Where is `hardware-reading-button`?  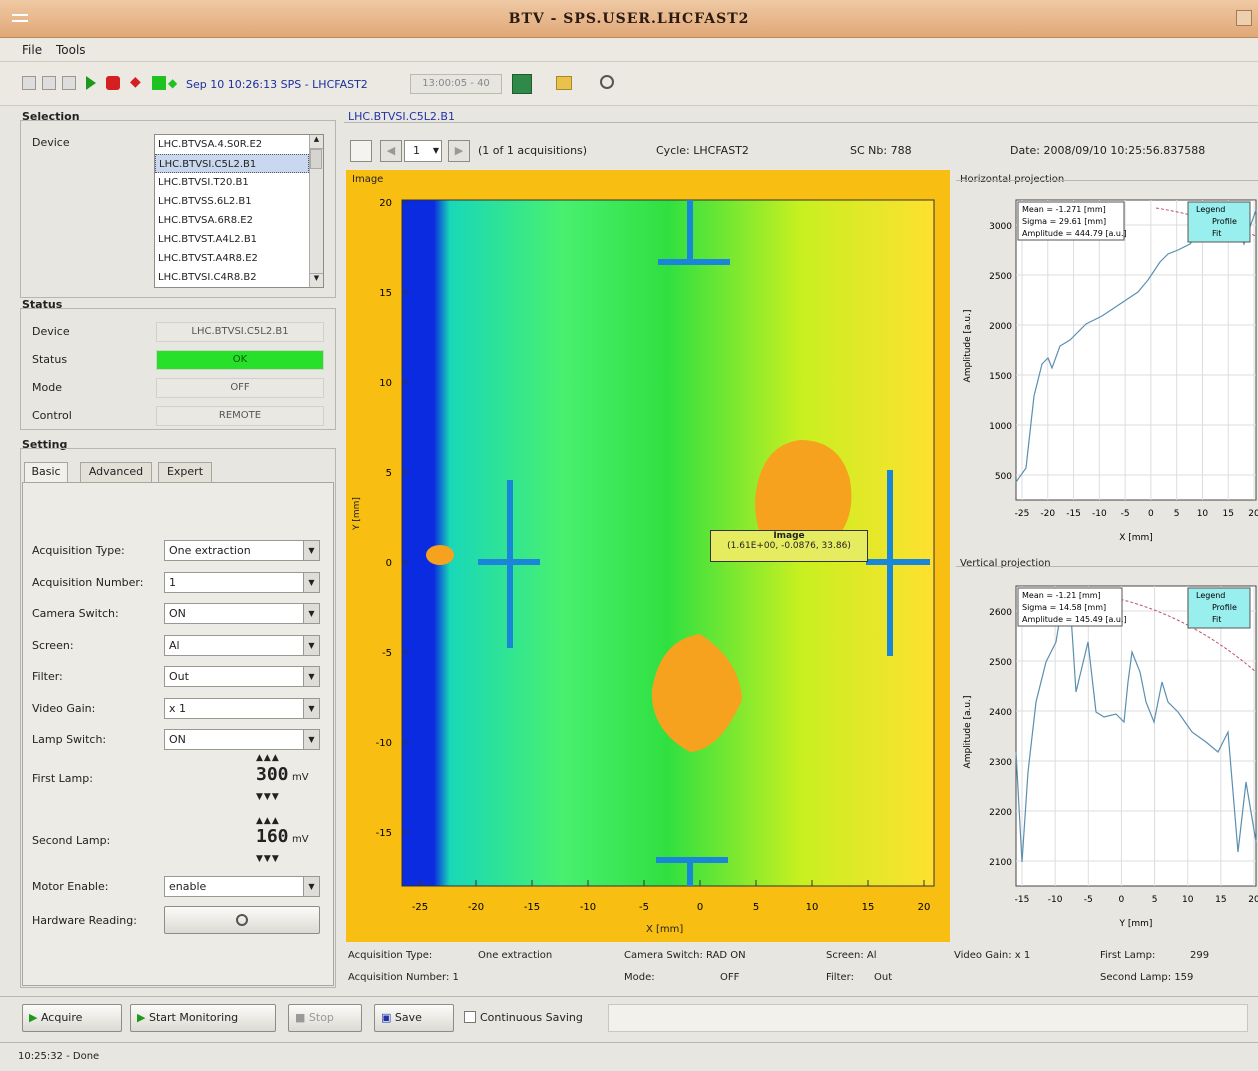
hardware-reading-button is located at coordinates (242, 920).